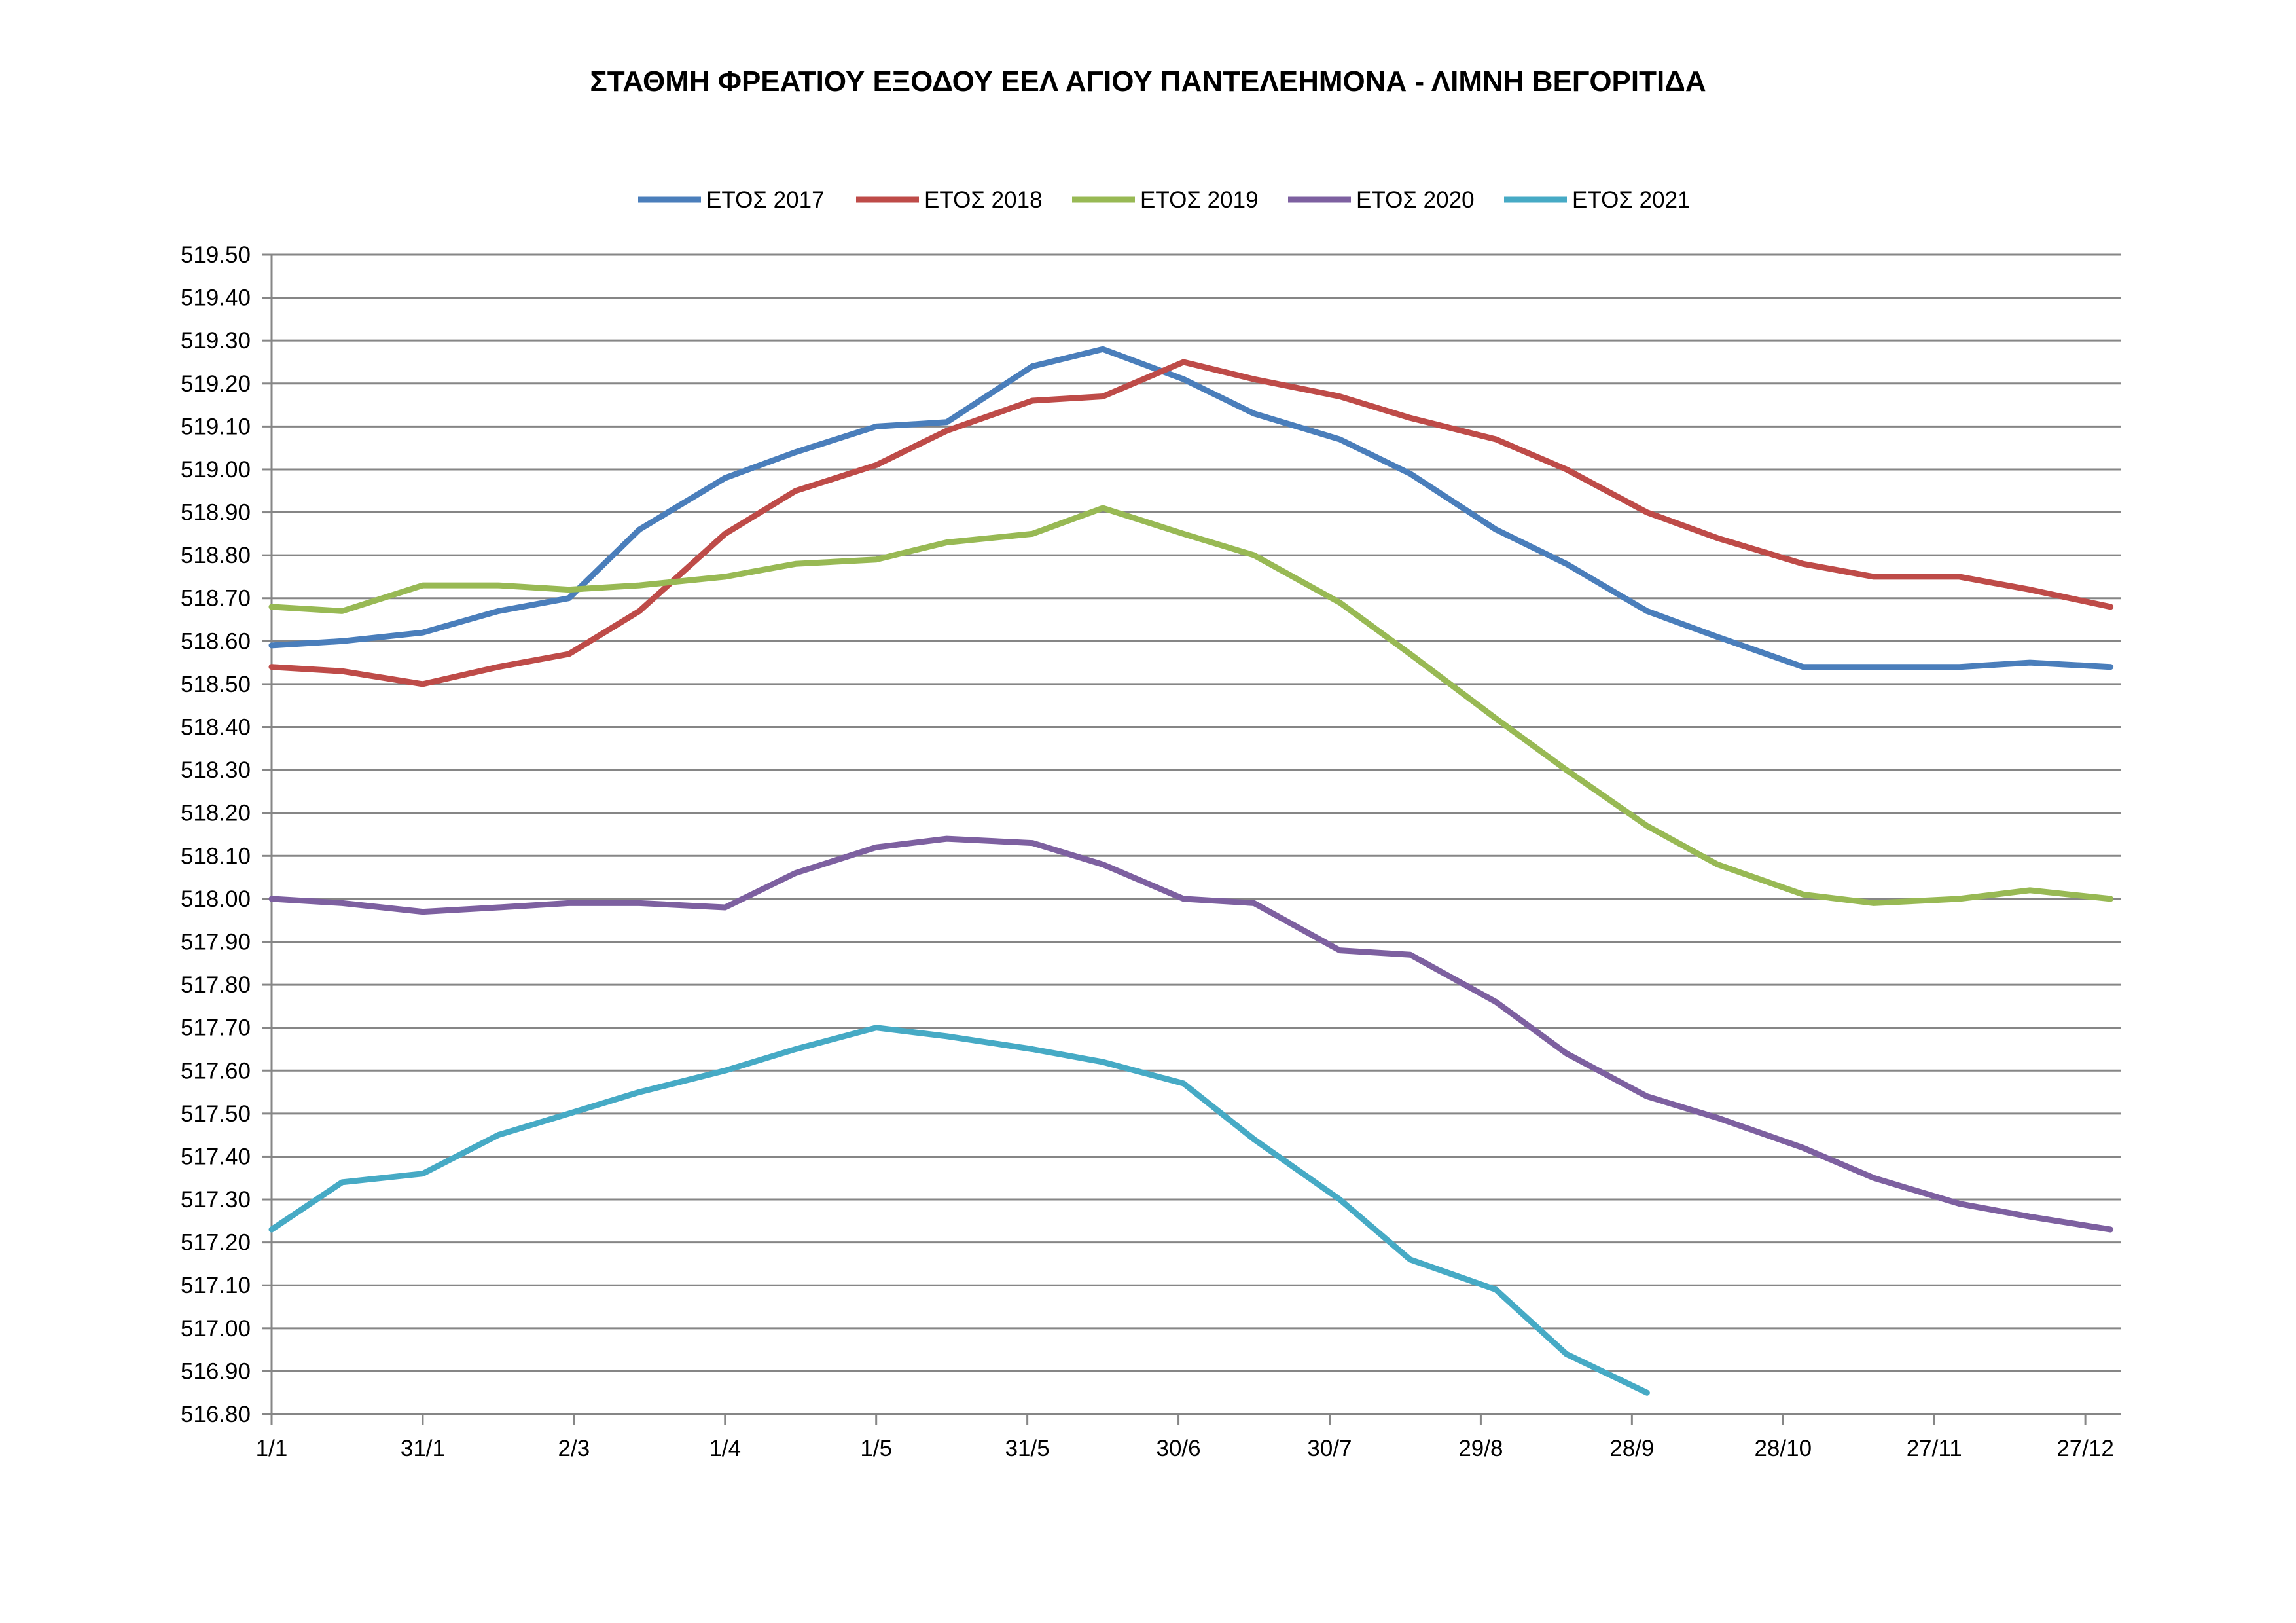 Image resolution: width=2296 pixels, height=1623 pixels. I want to click on y-tick-label: 518.80, so click(216, 555).